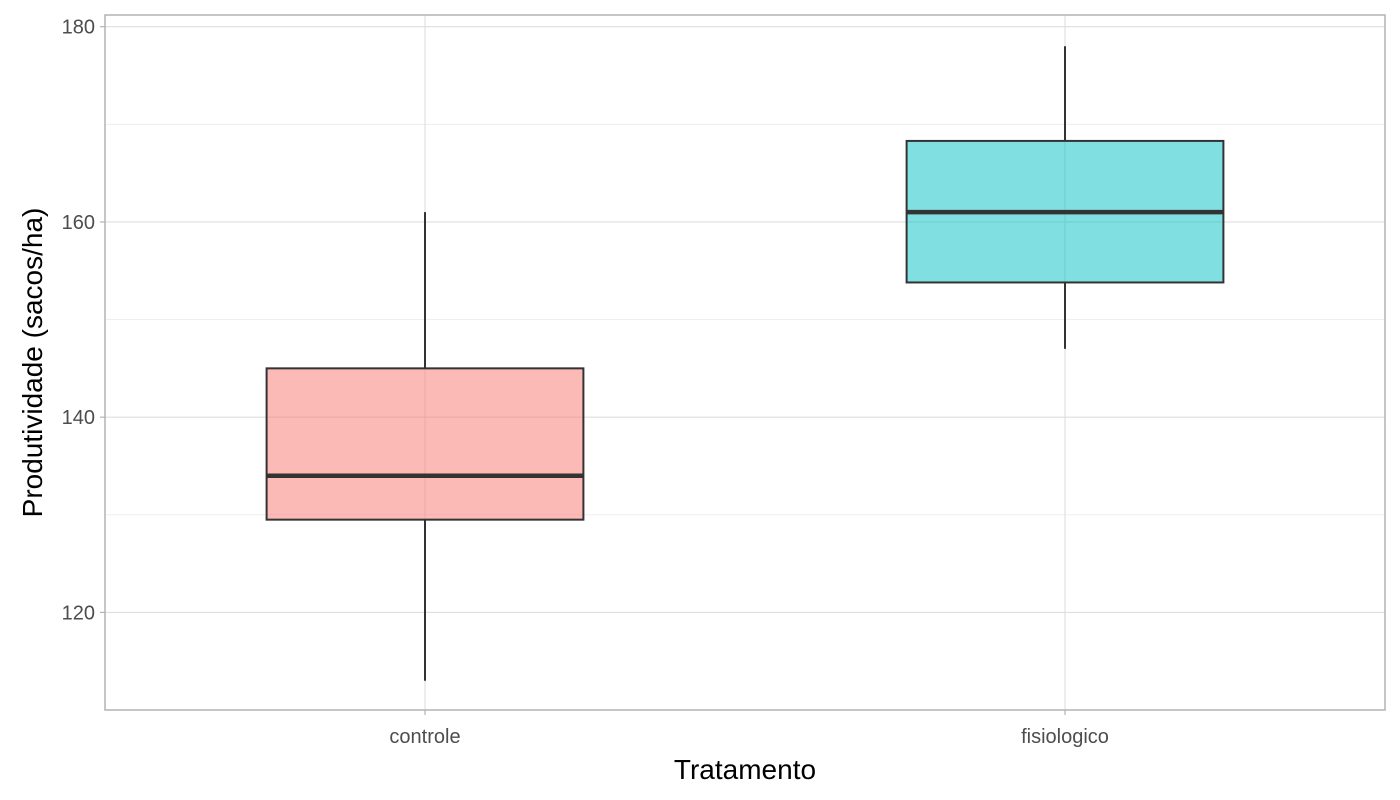 This screenshot has height=800, width=1400. What do you see at coordinates (1065, 737) in the screenshot?
I see `x-tick-label: fisiologico` at bounding box center [1065, 737].